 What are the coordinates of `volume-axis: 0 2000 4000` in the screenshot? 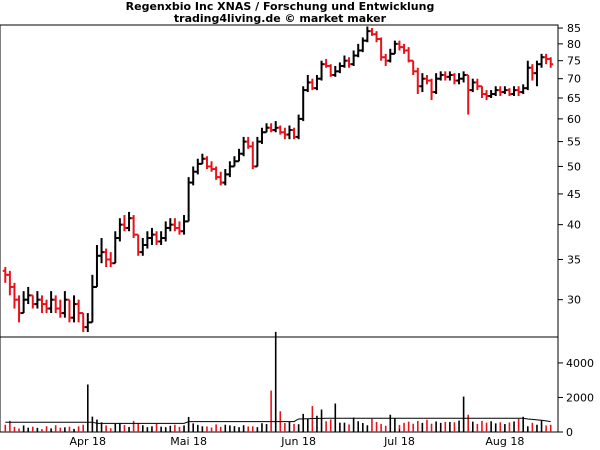 It's located at (576, 398).